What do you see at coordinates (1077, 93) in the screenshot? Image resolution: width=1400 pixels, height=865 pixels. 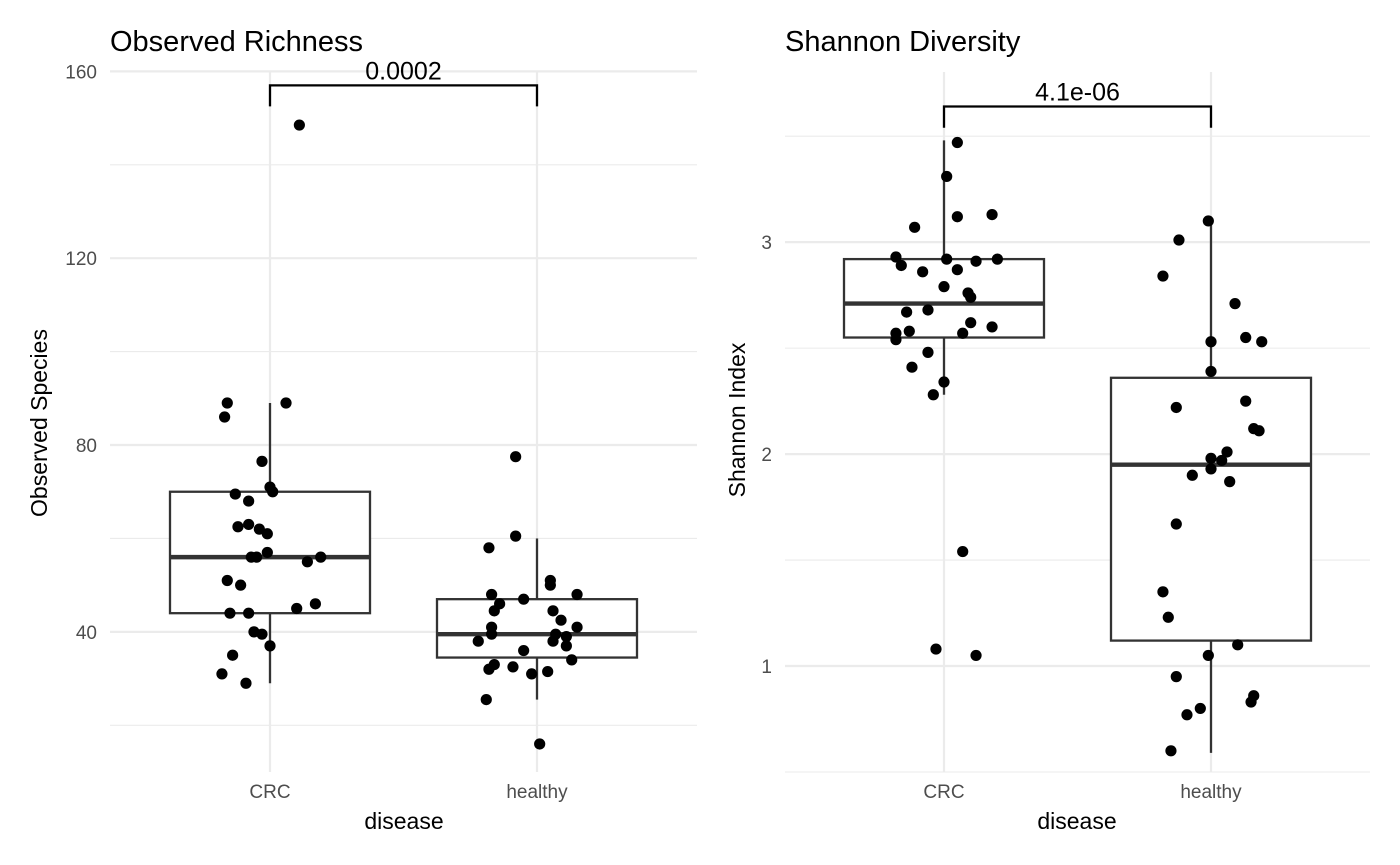 I see `p-value-label: 4.1e-06` at bounding box center [1077, 93].